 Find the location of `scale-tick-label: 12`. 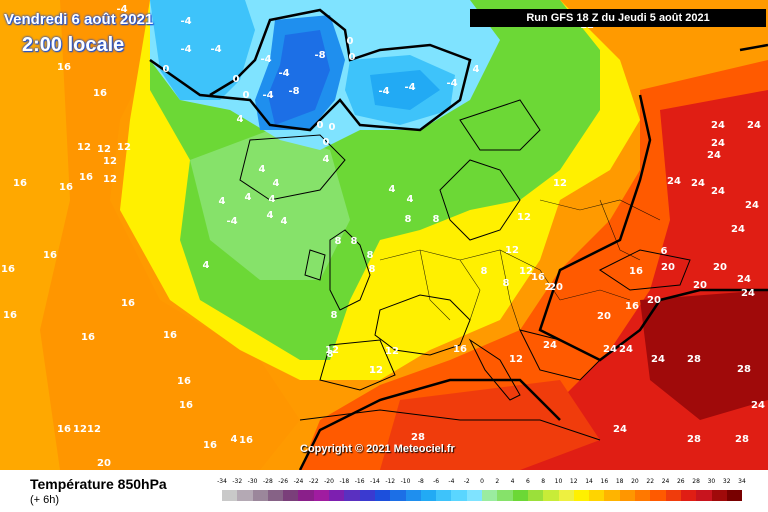

scale-tick-label: 12 is located at coordinates (573, 481).